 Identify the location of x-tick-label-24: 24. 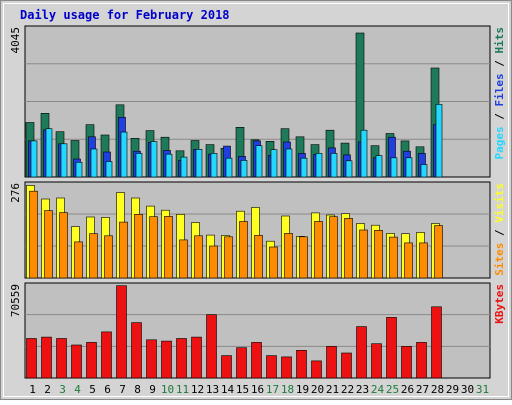
(378, 389).